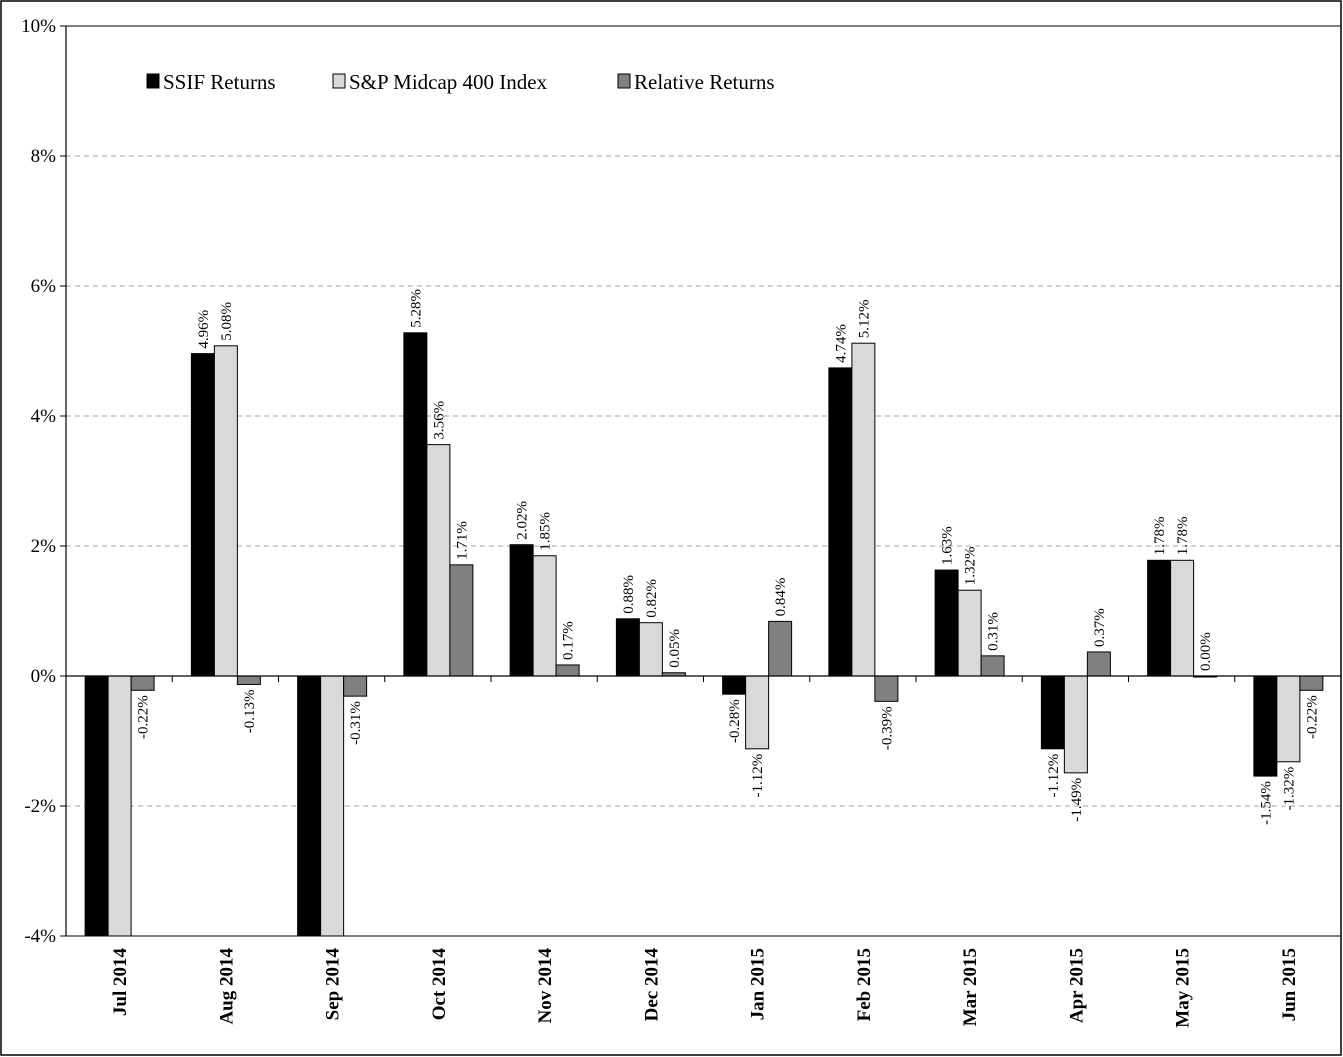 The image size is (1343, 1057). Describe the element at coordinates (333, 984) in the screenshot. I see `category-label: Sep 2014` at that location.